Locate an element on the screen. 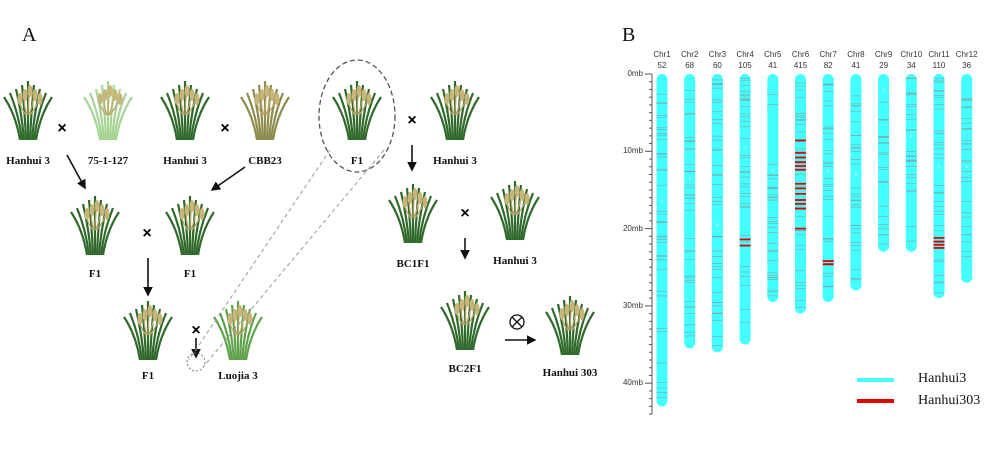  chromosome-header: Chr11 110 is located at coordinates (938, 60).